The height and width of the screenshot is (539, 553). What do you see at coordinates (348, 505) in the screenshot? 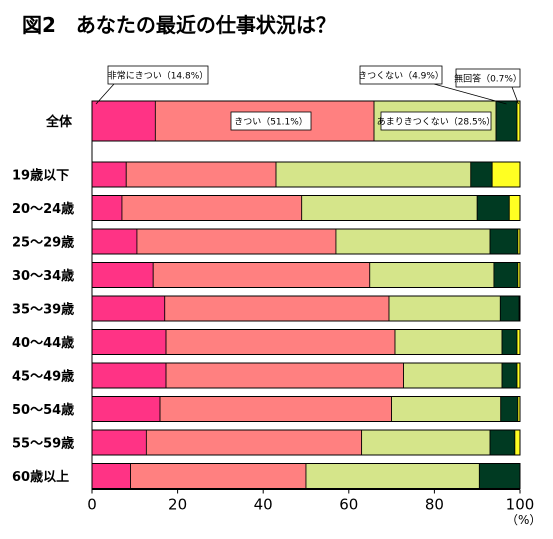
I see `x-tick-label: 60` at bounding box center [348, 505].